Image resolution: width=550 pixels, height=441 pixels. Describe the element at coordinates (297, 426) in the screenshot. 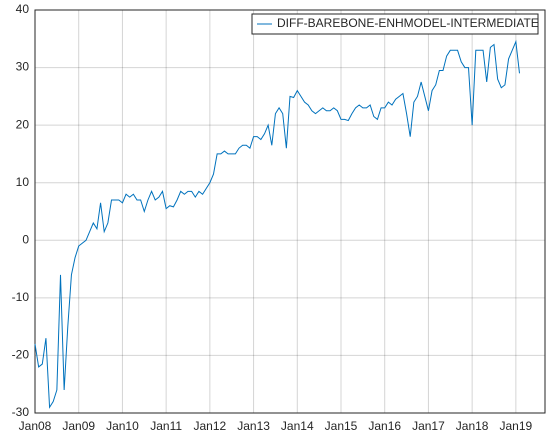

I see `x-tick-label: Jan14` at that location.